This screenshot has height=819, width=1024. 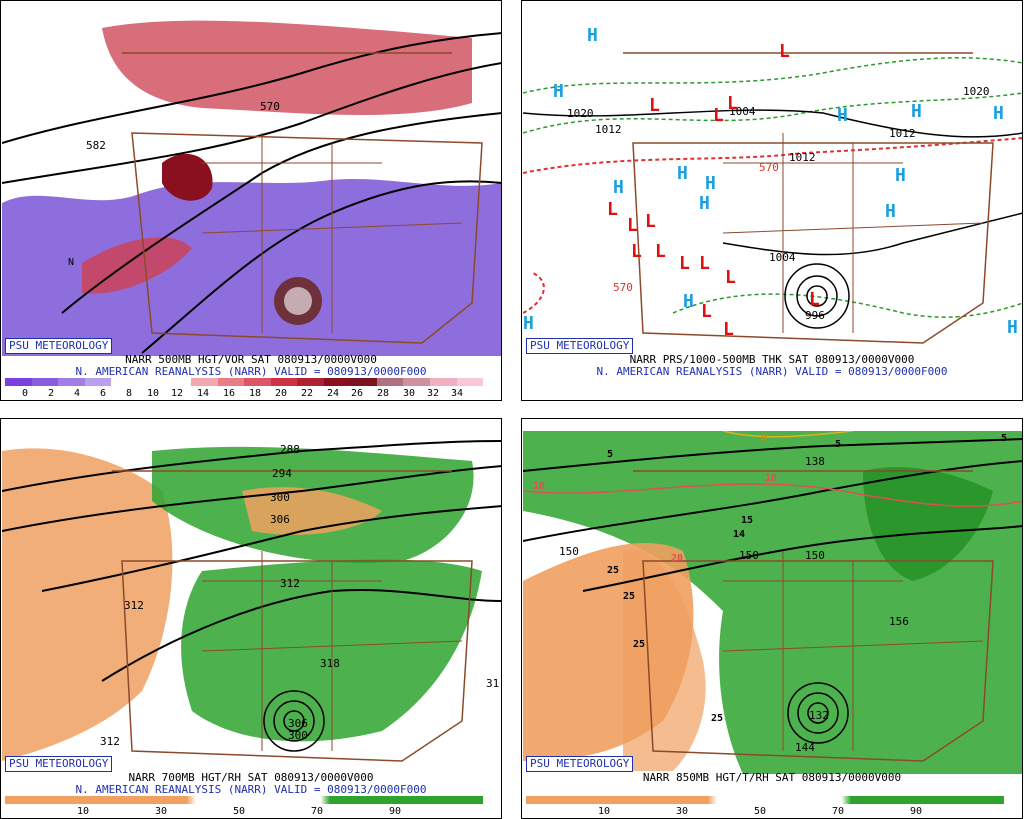 I want to click on contour-label-144: 144, so click(x=805, y=747).